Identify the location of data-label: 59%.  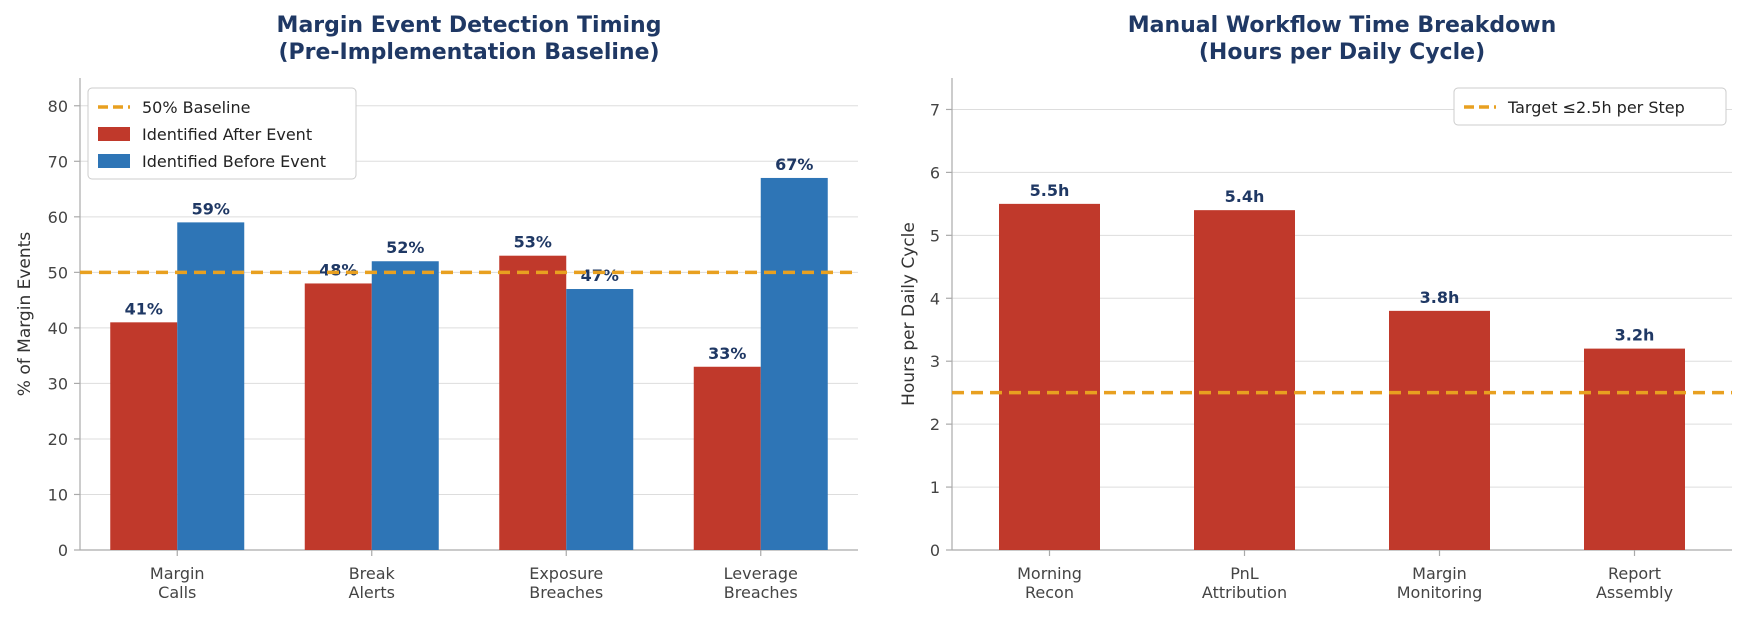
(211, 208).